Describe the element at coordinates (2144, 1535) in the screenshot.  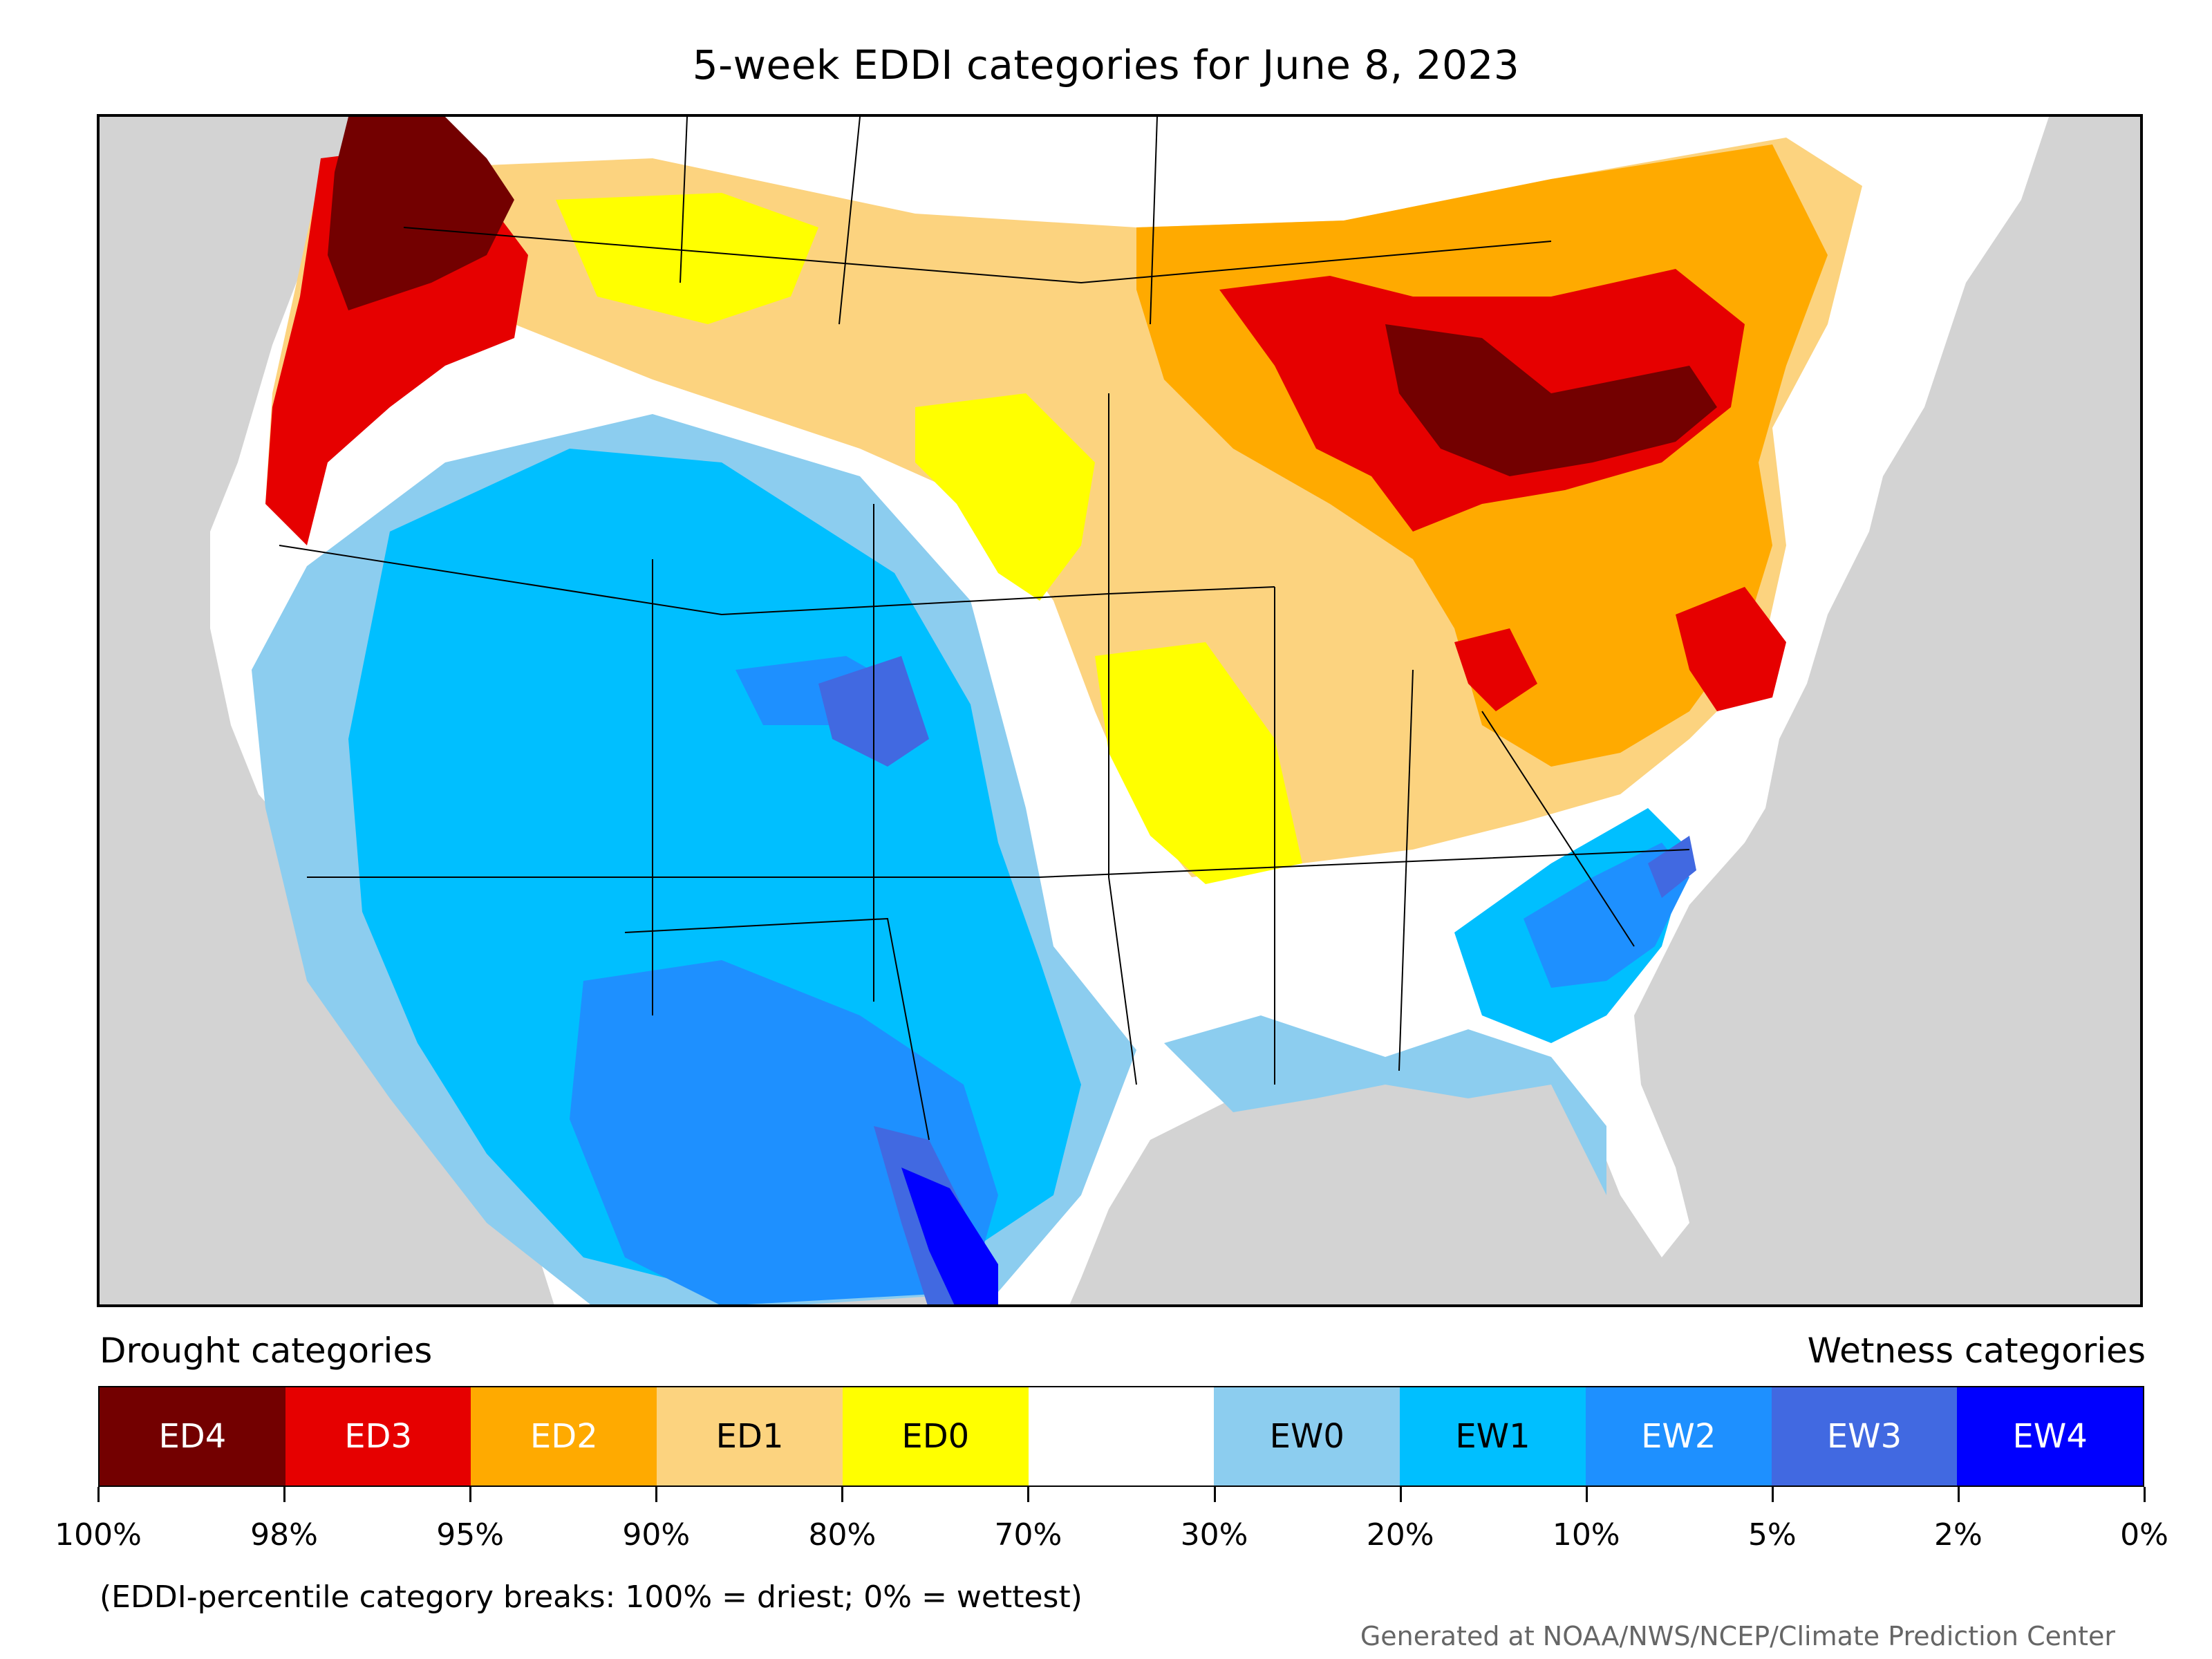
I see `colorbar-tick-label: 0%` at that location.